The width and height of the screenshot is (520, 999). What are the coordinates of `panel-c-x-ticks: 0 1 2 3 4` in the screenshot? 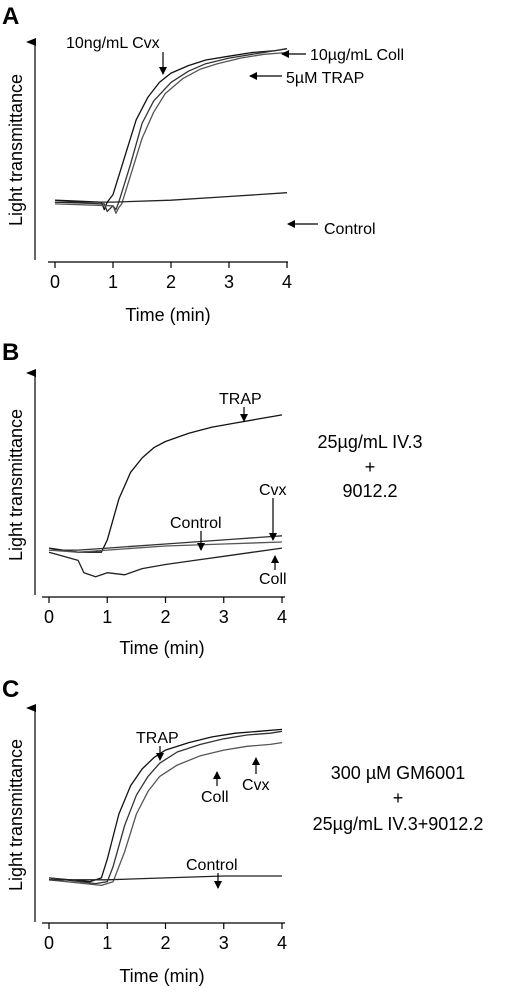 It's located at (165, 938).